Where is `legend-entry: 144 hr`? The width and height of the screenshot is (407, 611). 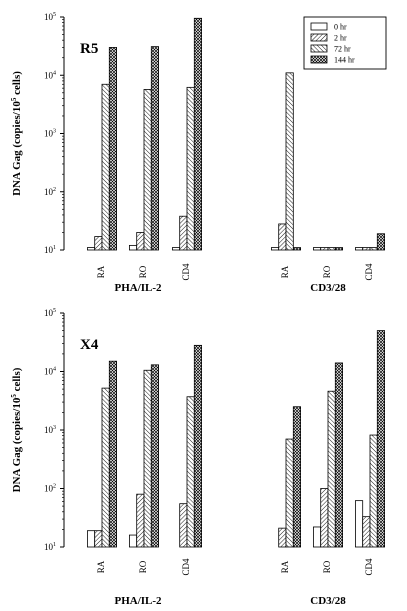 legend-entry: 144 hr is located at coordinates (344, 60).